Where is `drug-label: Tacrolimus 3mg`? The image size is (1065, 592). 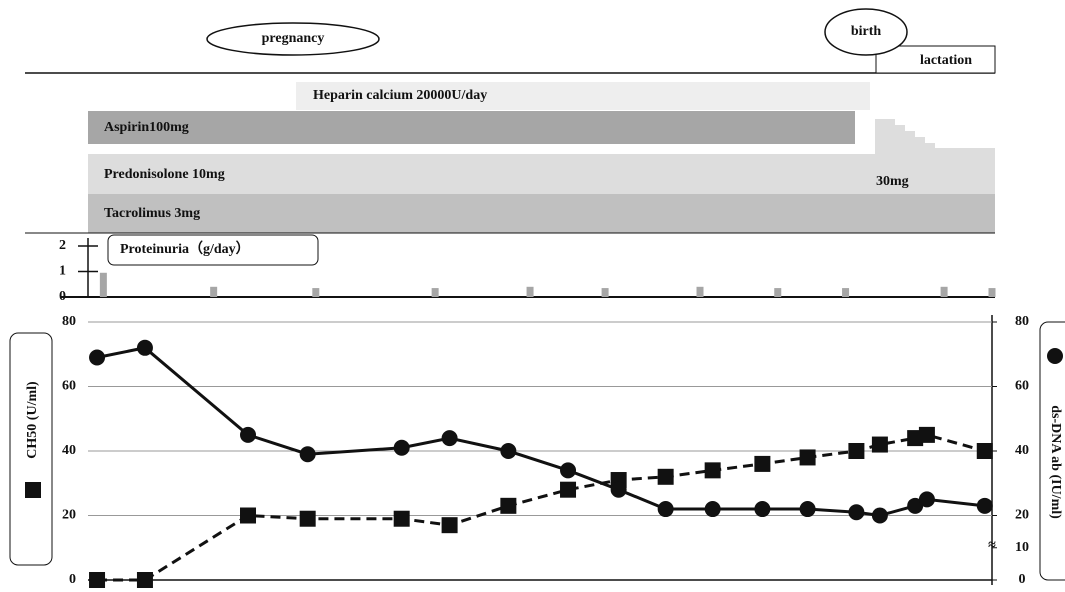
drug-label: Tacrolimus 3mg is located at coordinates (152, 213).